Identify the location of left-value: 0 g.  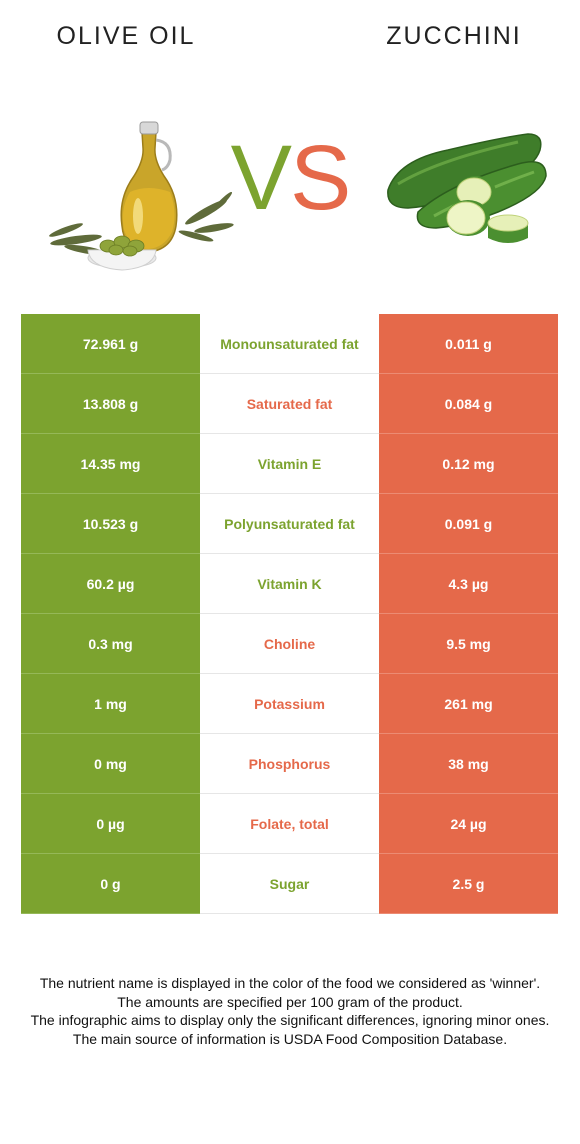
(110, 883).